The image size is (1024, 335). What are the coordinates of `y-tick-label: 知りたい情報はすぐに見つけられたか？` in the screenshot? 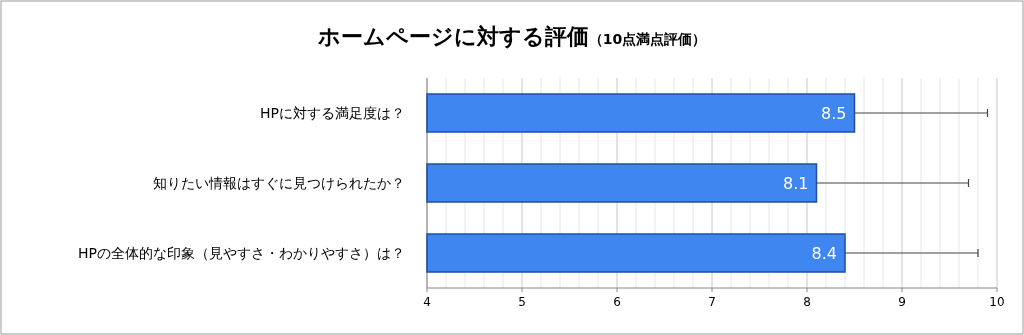 It's located at (279, 183).